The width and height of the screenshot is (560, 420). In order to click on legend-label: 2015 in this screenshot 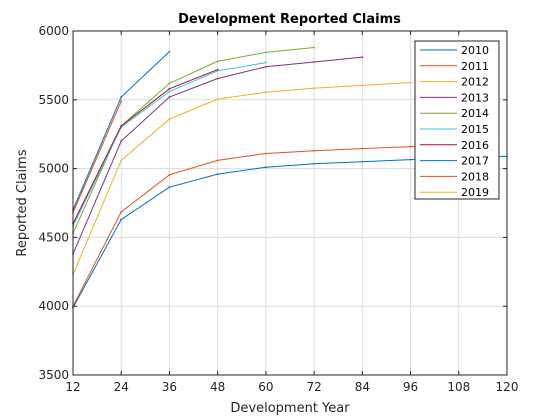, I will do `click(475, 129)`.